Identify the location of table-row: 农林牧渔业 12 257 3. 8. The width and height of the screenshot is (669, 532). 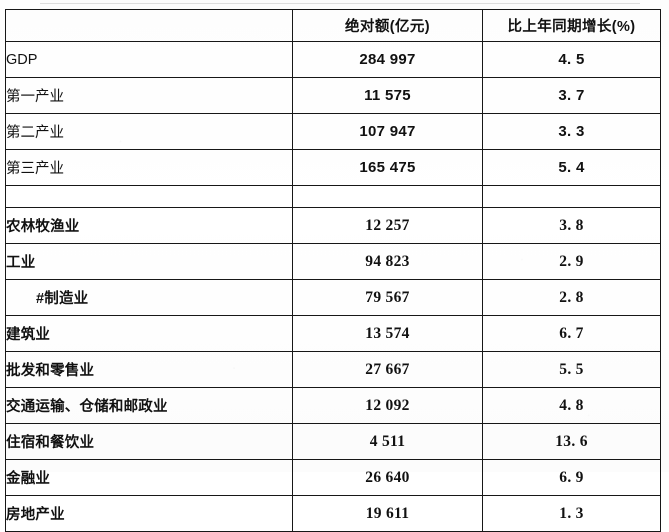
(333, 225).